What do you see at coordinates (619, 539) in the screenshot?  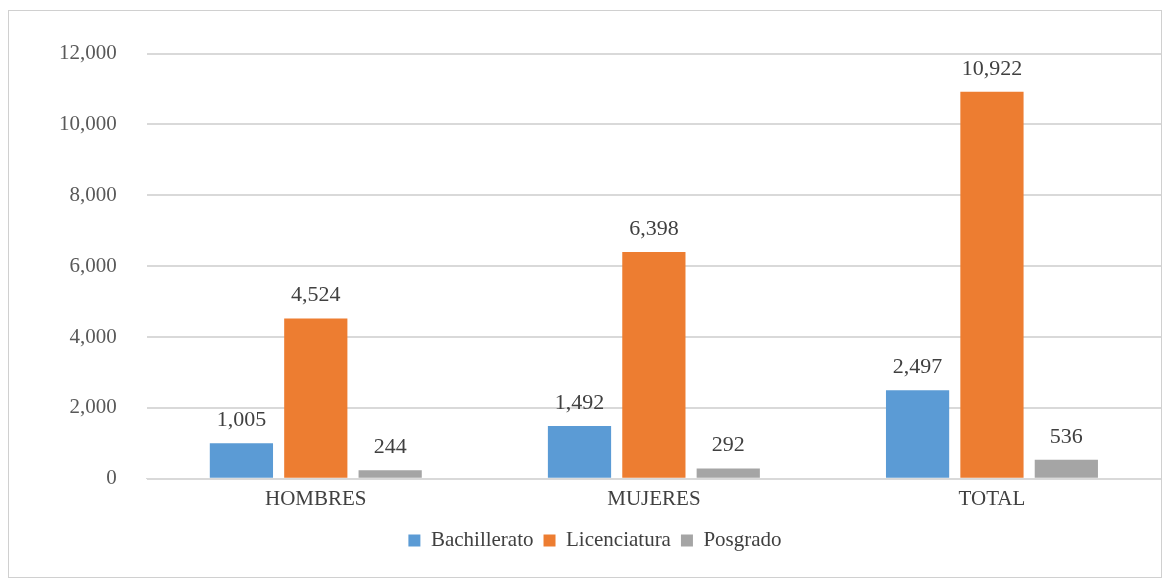 I see `legend-label: Licenciatura` at bounding box center [619, 539].